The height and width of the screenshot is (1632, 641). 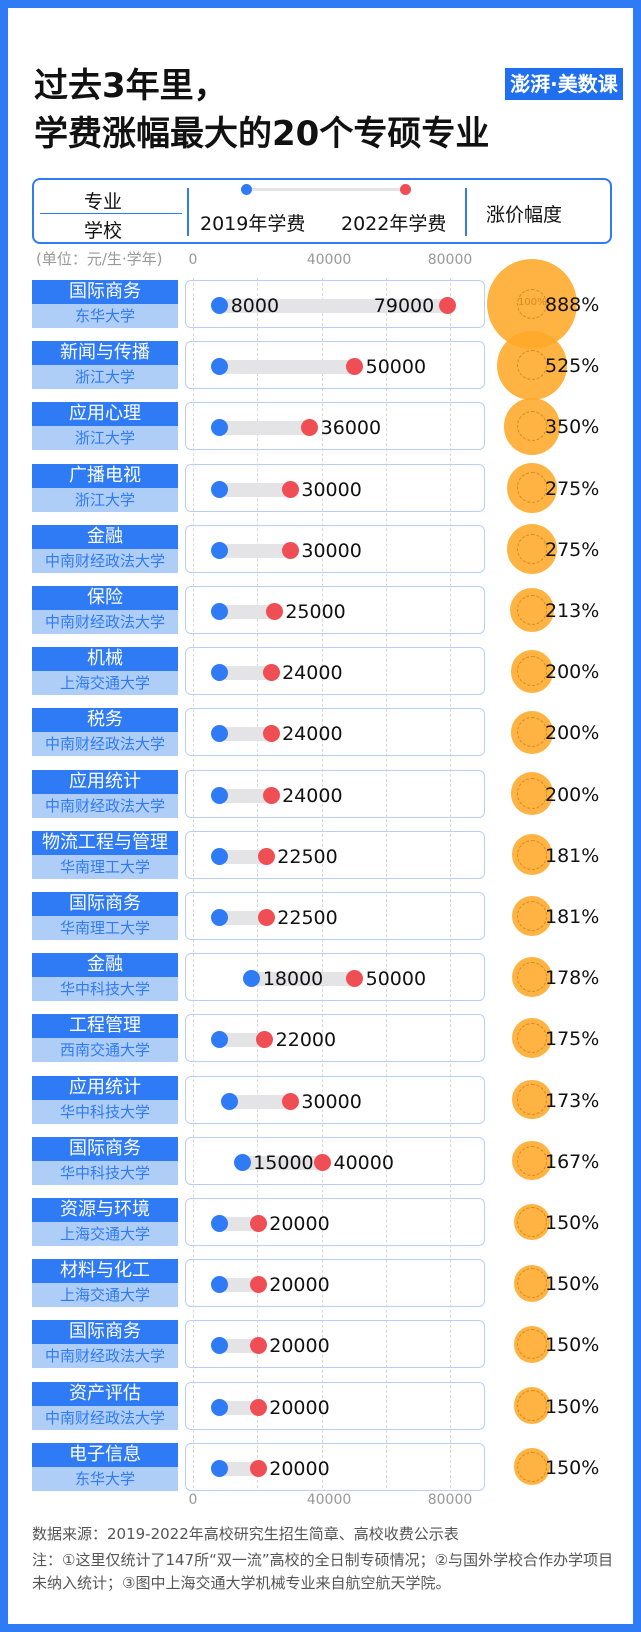 I want to click on school-name: 西南交通大学, so click(x=105, y=1050).